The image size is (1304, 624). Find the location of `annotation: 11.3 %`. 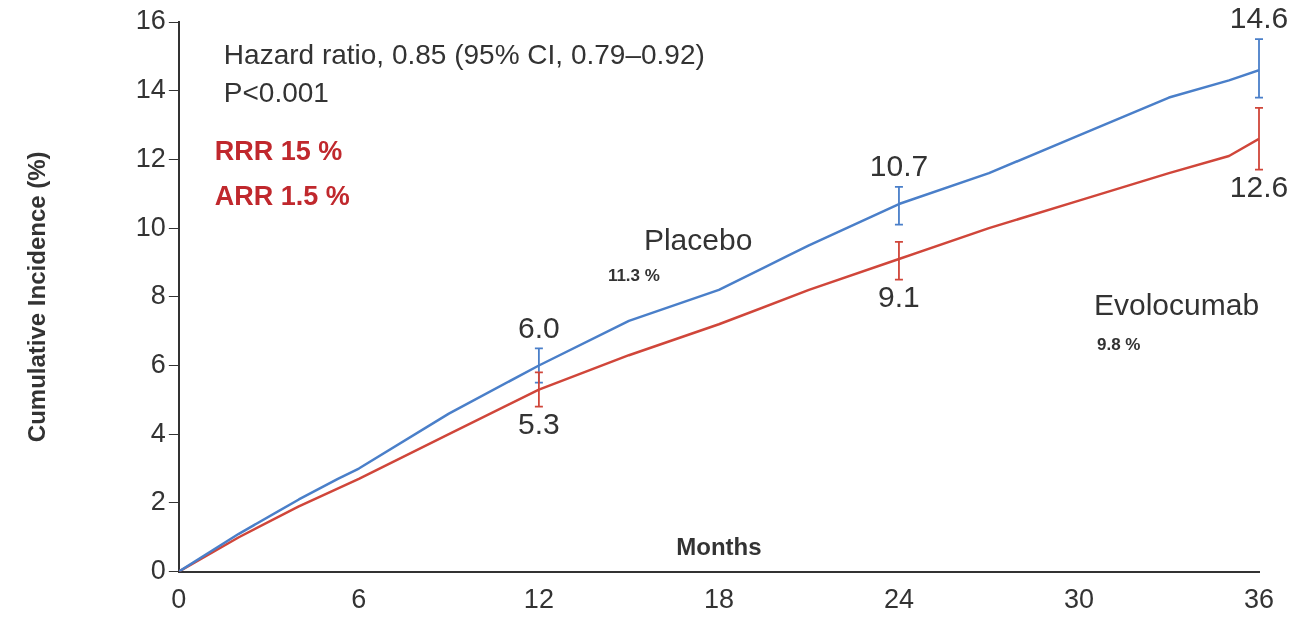

annotation: 11.3 % is located at coordinates (633, 275).